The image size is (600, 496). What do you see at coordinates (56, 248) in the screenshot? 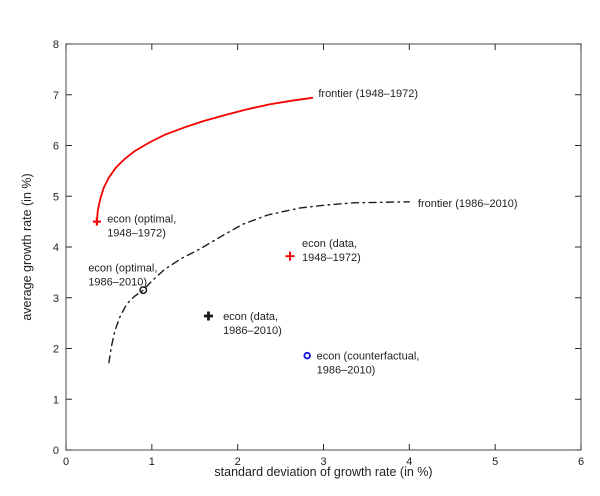
I see `y-tick-label: 4` at bounding box center [56, 248].